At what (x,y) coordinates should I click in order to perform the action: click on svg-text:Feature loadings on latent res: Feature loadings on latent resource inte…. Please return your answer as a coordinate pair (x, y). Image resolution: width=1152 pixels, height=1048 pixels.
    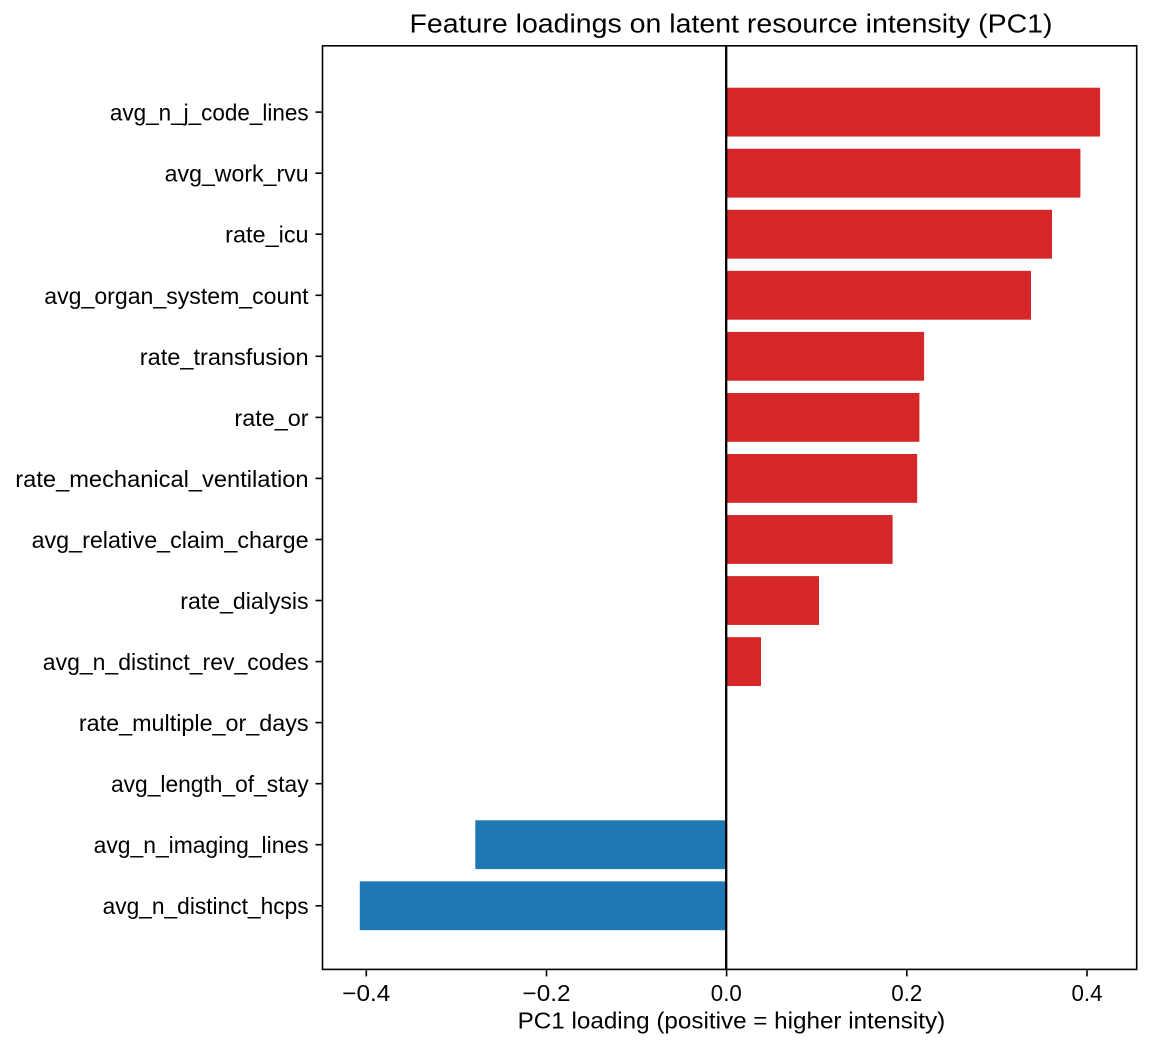
    Looking at the image, I should click on (731, 25).